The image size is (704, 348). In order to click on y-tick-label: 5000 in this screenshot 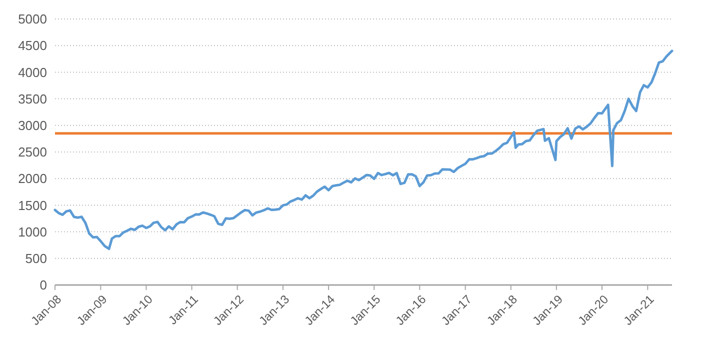, I will do `click(32, 19)`.